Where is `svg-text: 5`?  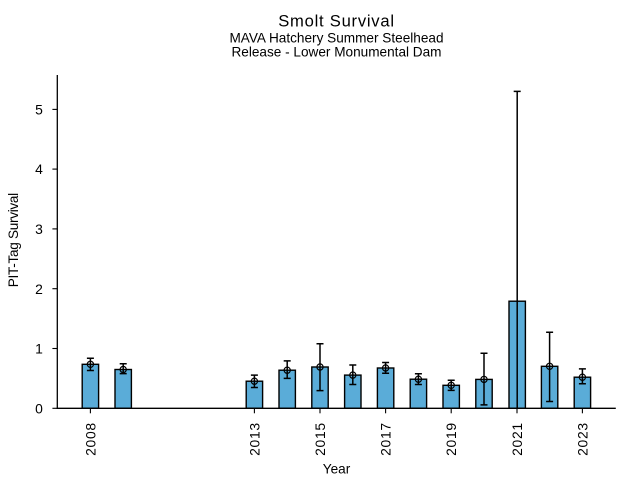 svg-text: 5 is located at coordinates (39, 110).